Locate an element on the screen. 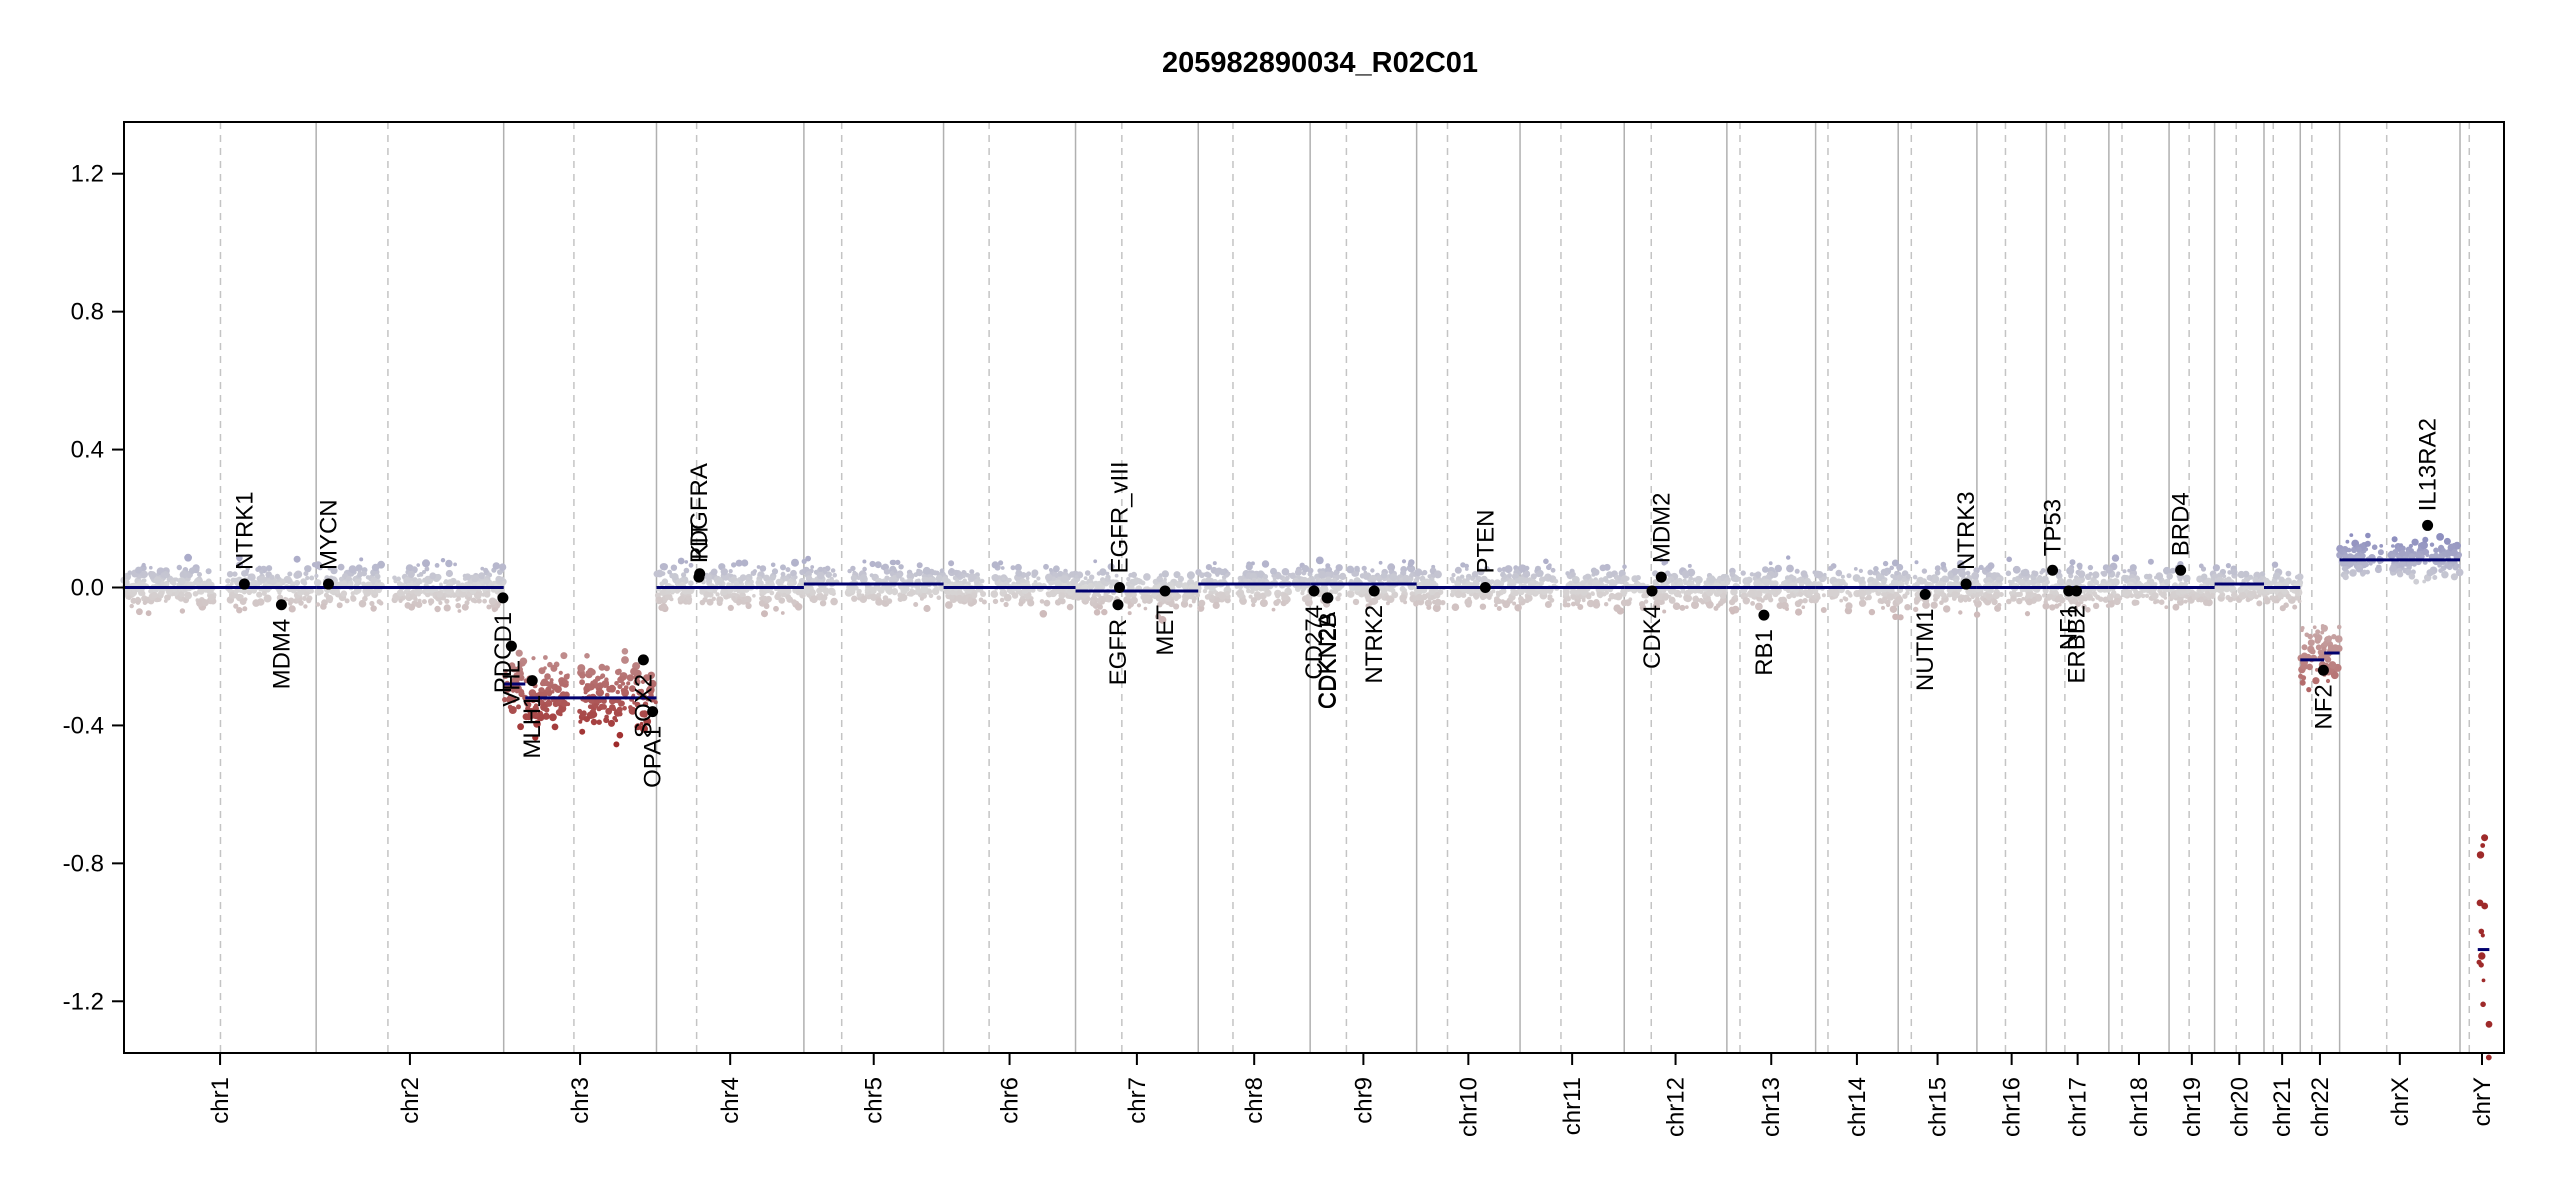  y-tick-label: -0.8 is located at coordinates (83, 863).